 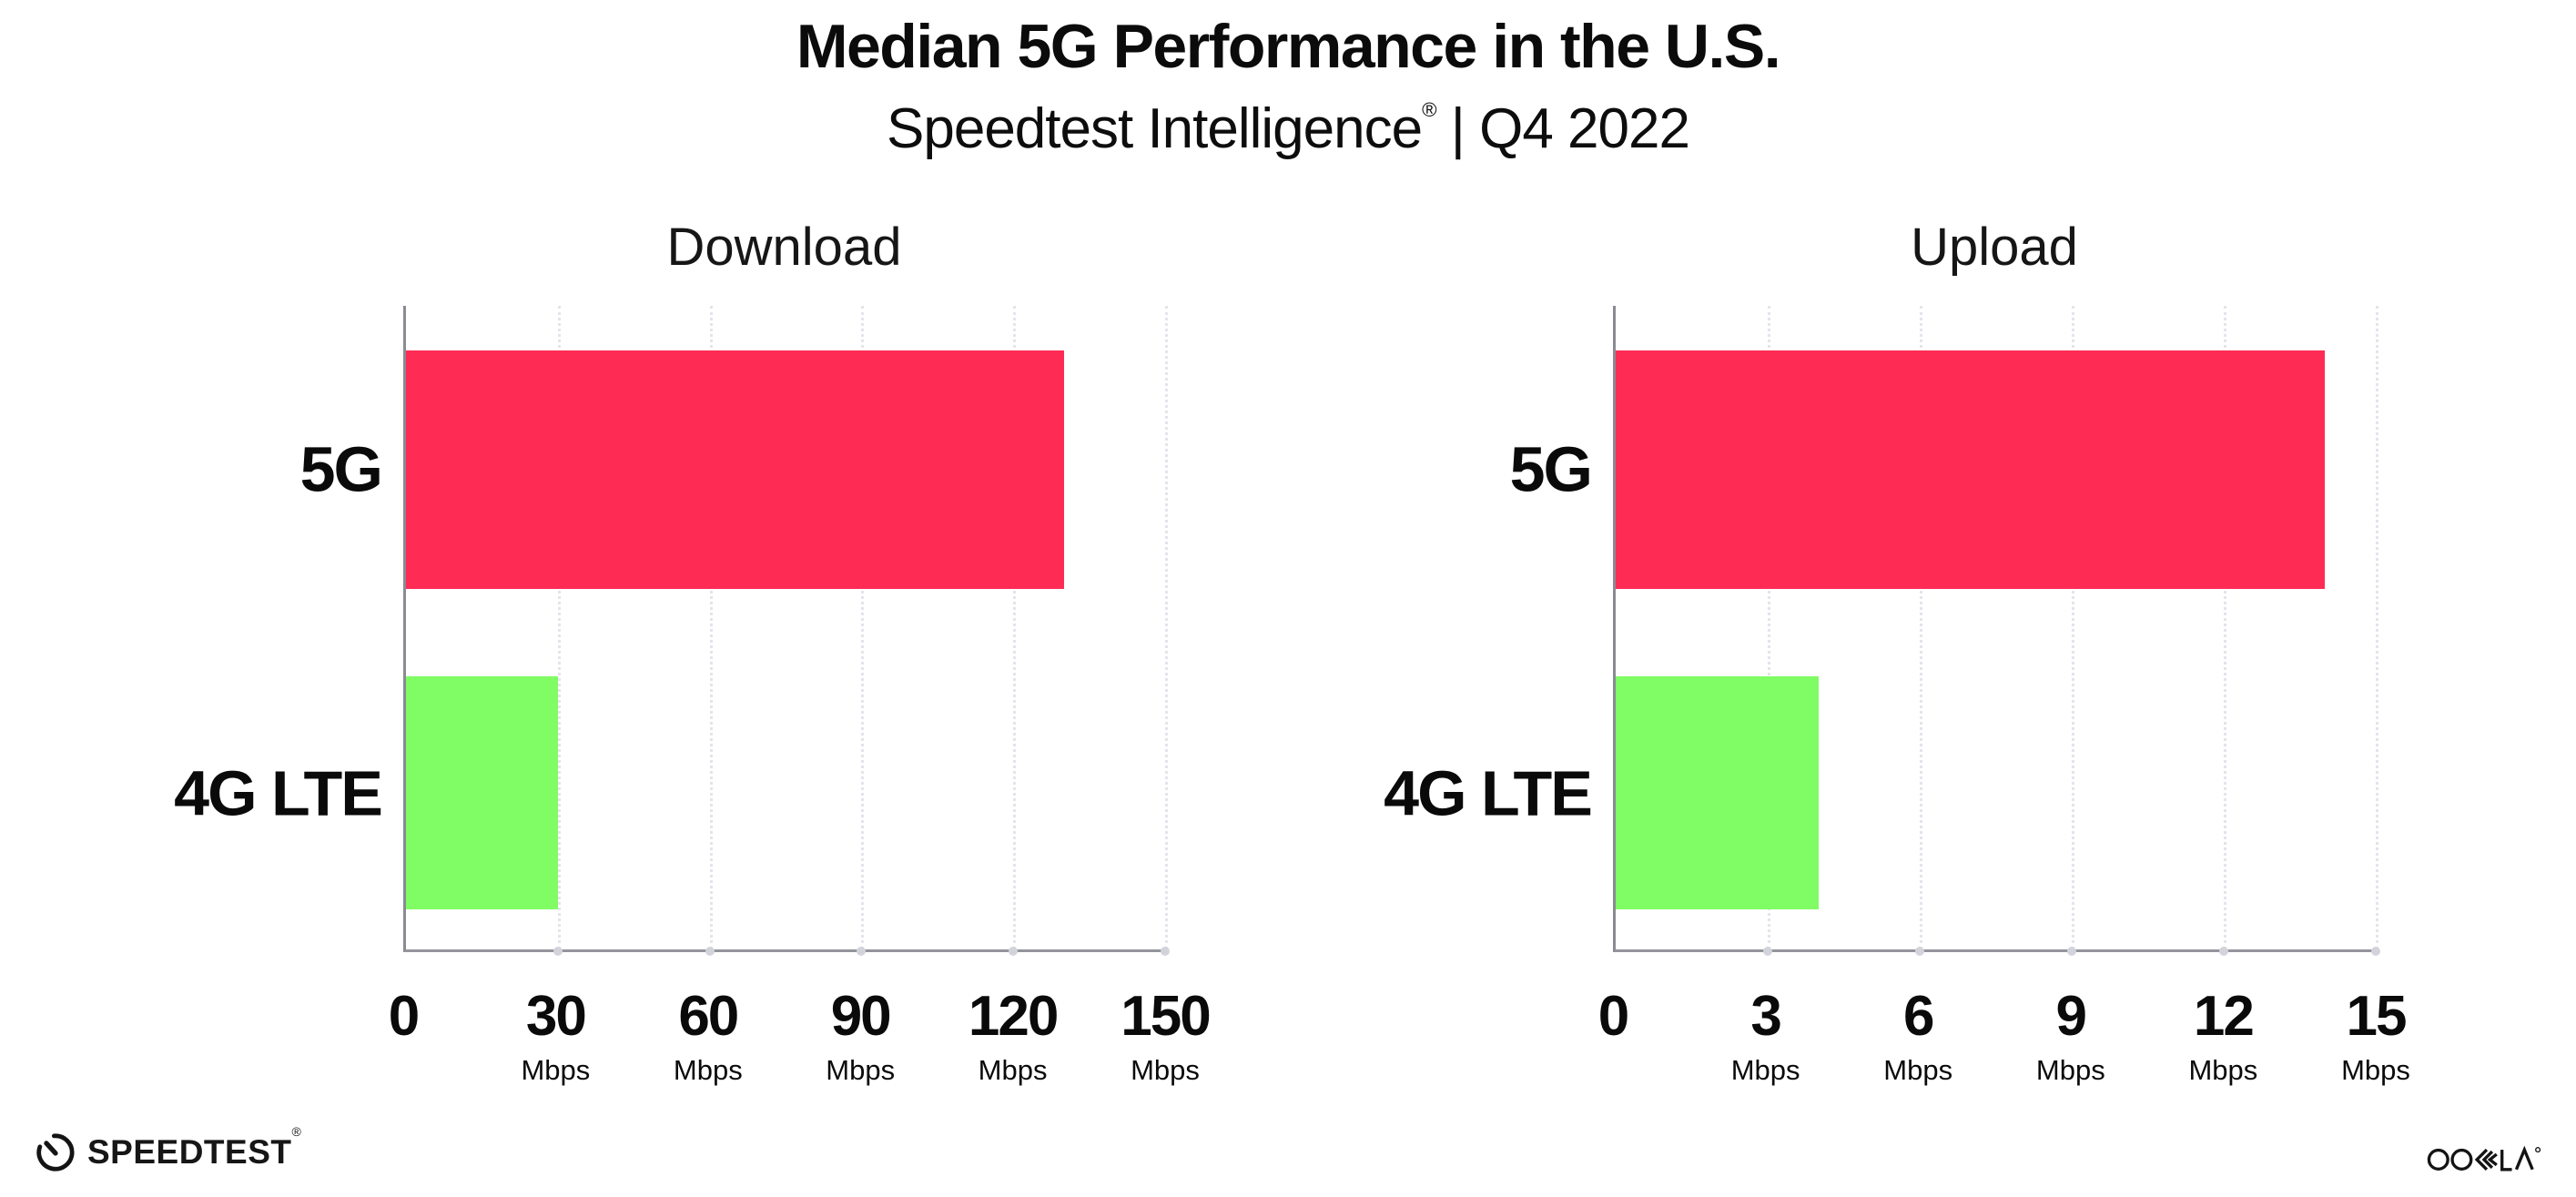 I want to click on subtitle-period: | Q4 2022, so click(x=1562, y=128).